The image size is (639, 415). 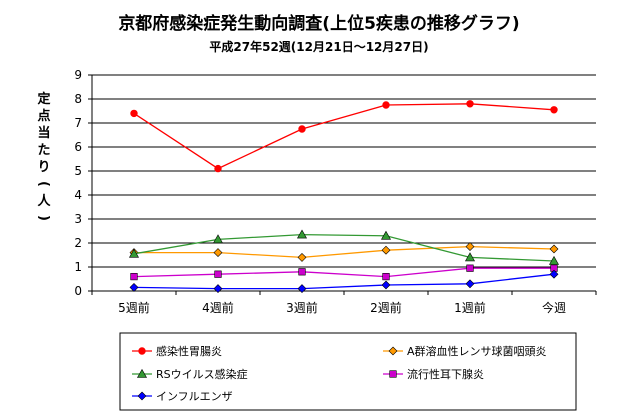 What do you see at coordinates (43, 184) in the screenshot?
I see `y-axis-label-char: (` at bounding box center [43, 184].